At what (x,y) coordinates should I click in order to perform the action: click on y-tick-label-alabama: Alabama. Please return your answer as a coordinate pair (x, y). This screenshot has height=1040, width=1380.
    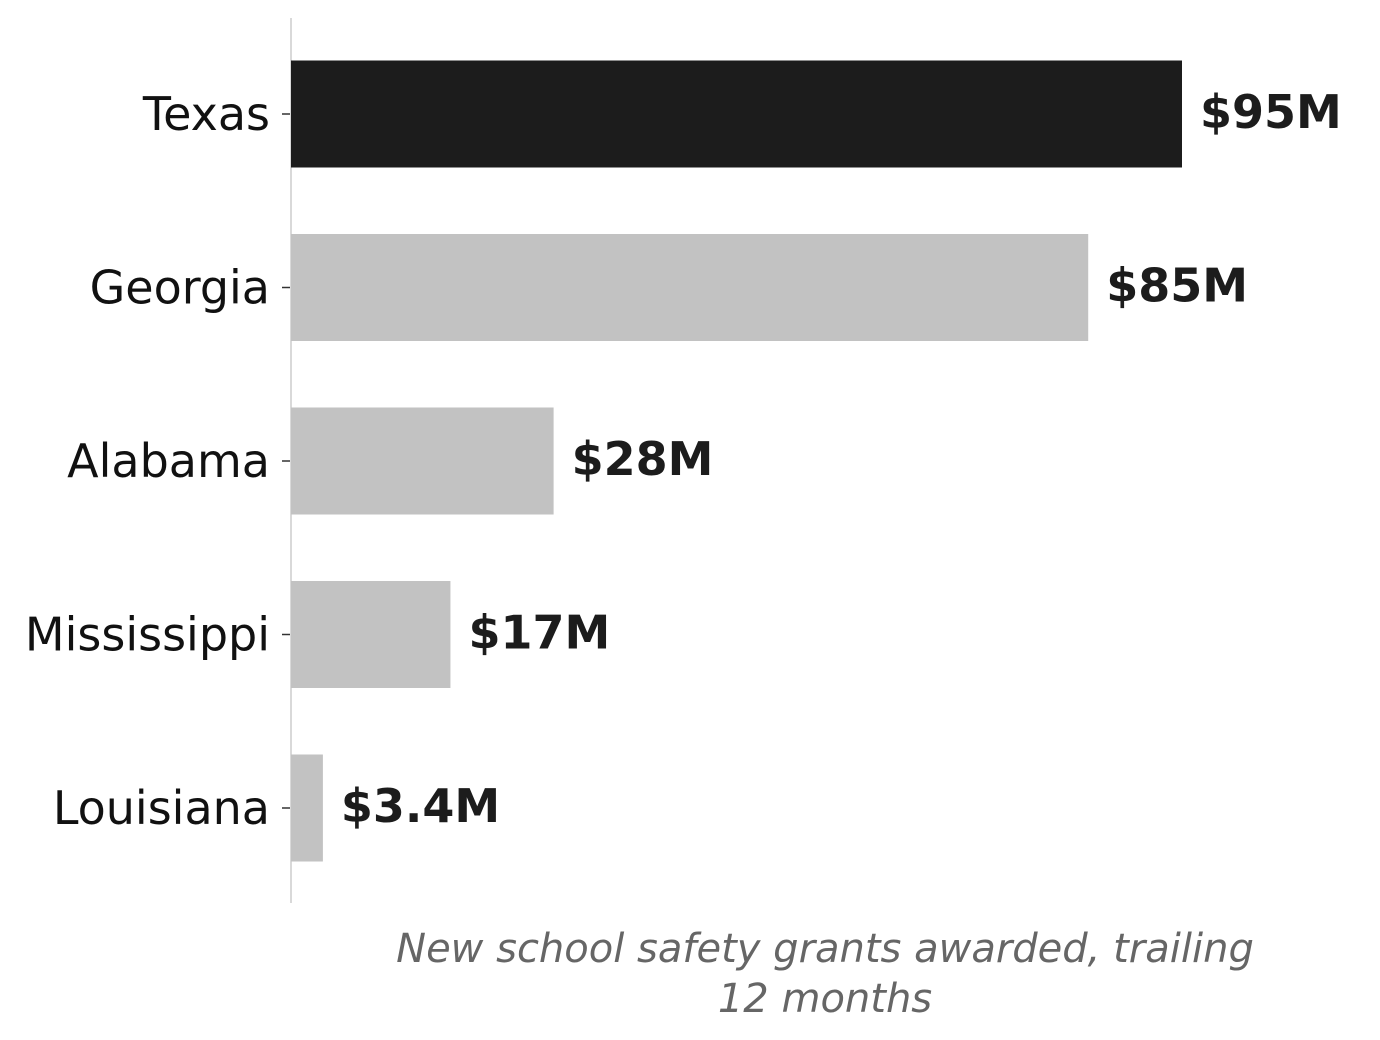
    Looking at the image, I should click on (168, 461).